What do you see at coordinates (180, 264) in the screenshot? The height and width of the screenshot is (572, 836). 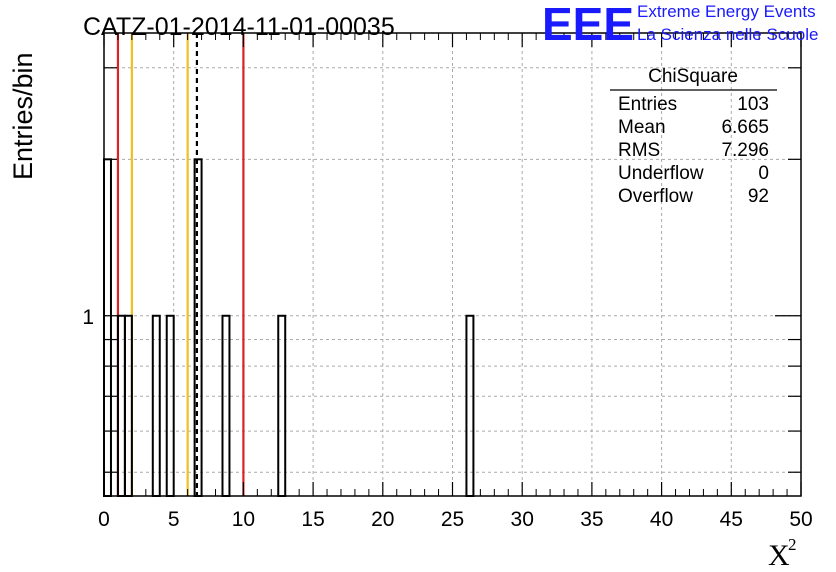 I see `reference-lines` at bounding box center [180, 264].